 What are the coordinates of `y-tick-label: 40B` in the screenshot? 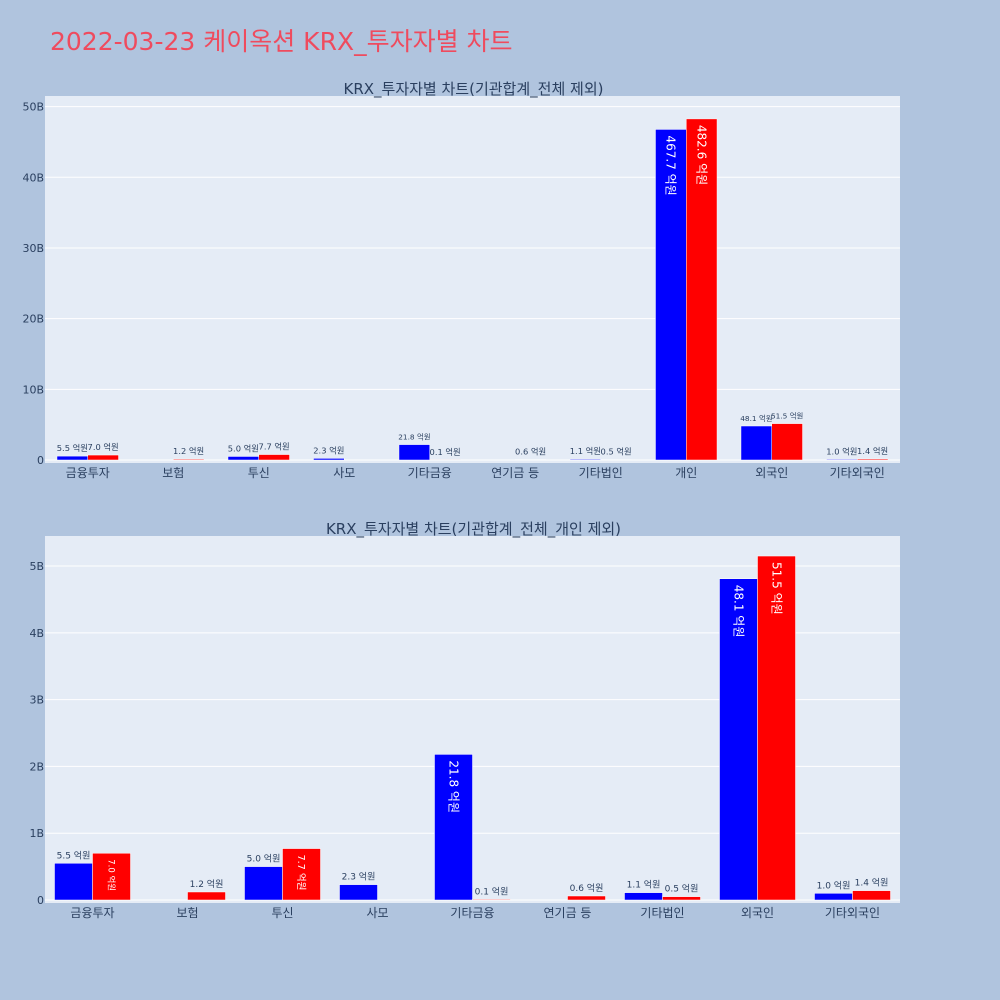 It's located at (33, 177).